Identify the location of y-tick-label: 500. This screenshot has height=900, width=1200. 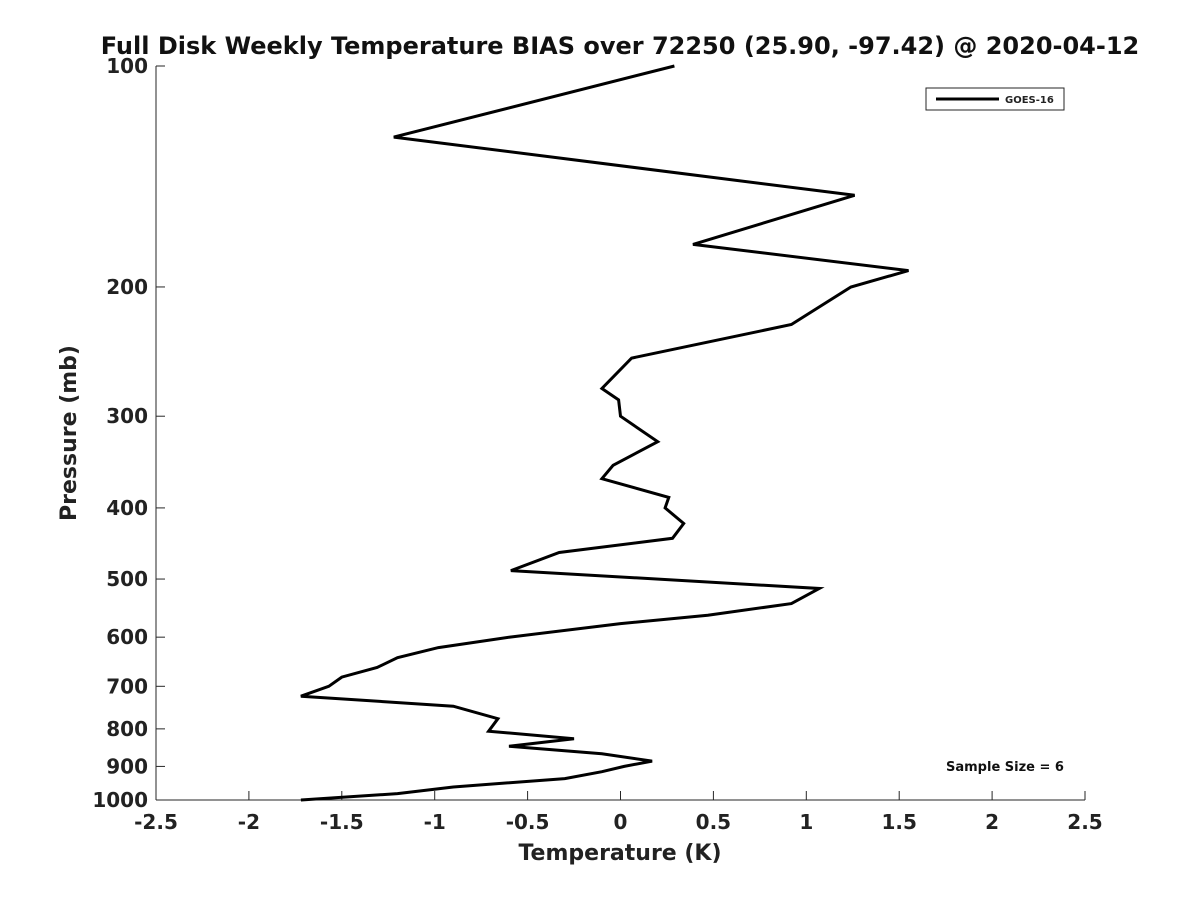
(127, 579).